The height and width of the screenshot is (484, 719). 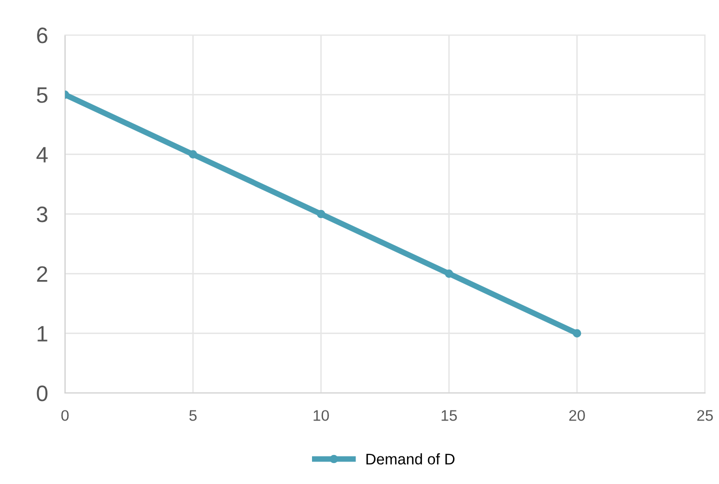 What do you see at coordinates (42, 214) in the screenshot?
I see `y-tick-label: 3` at bounding box center [42, 214].